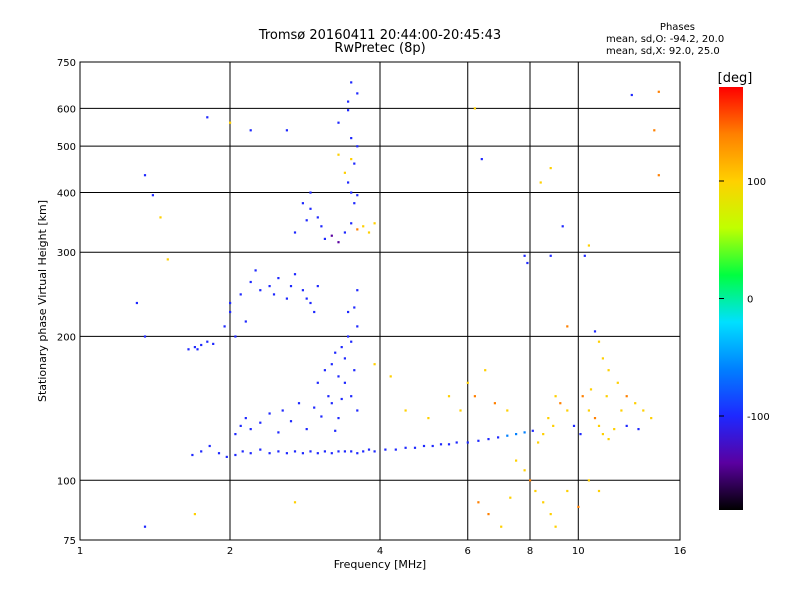  Describe the element at coordinates (66, 193) in the screenshot. I see `y-tick-label: 400` at that location.